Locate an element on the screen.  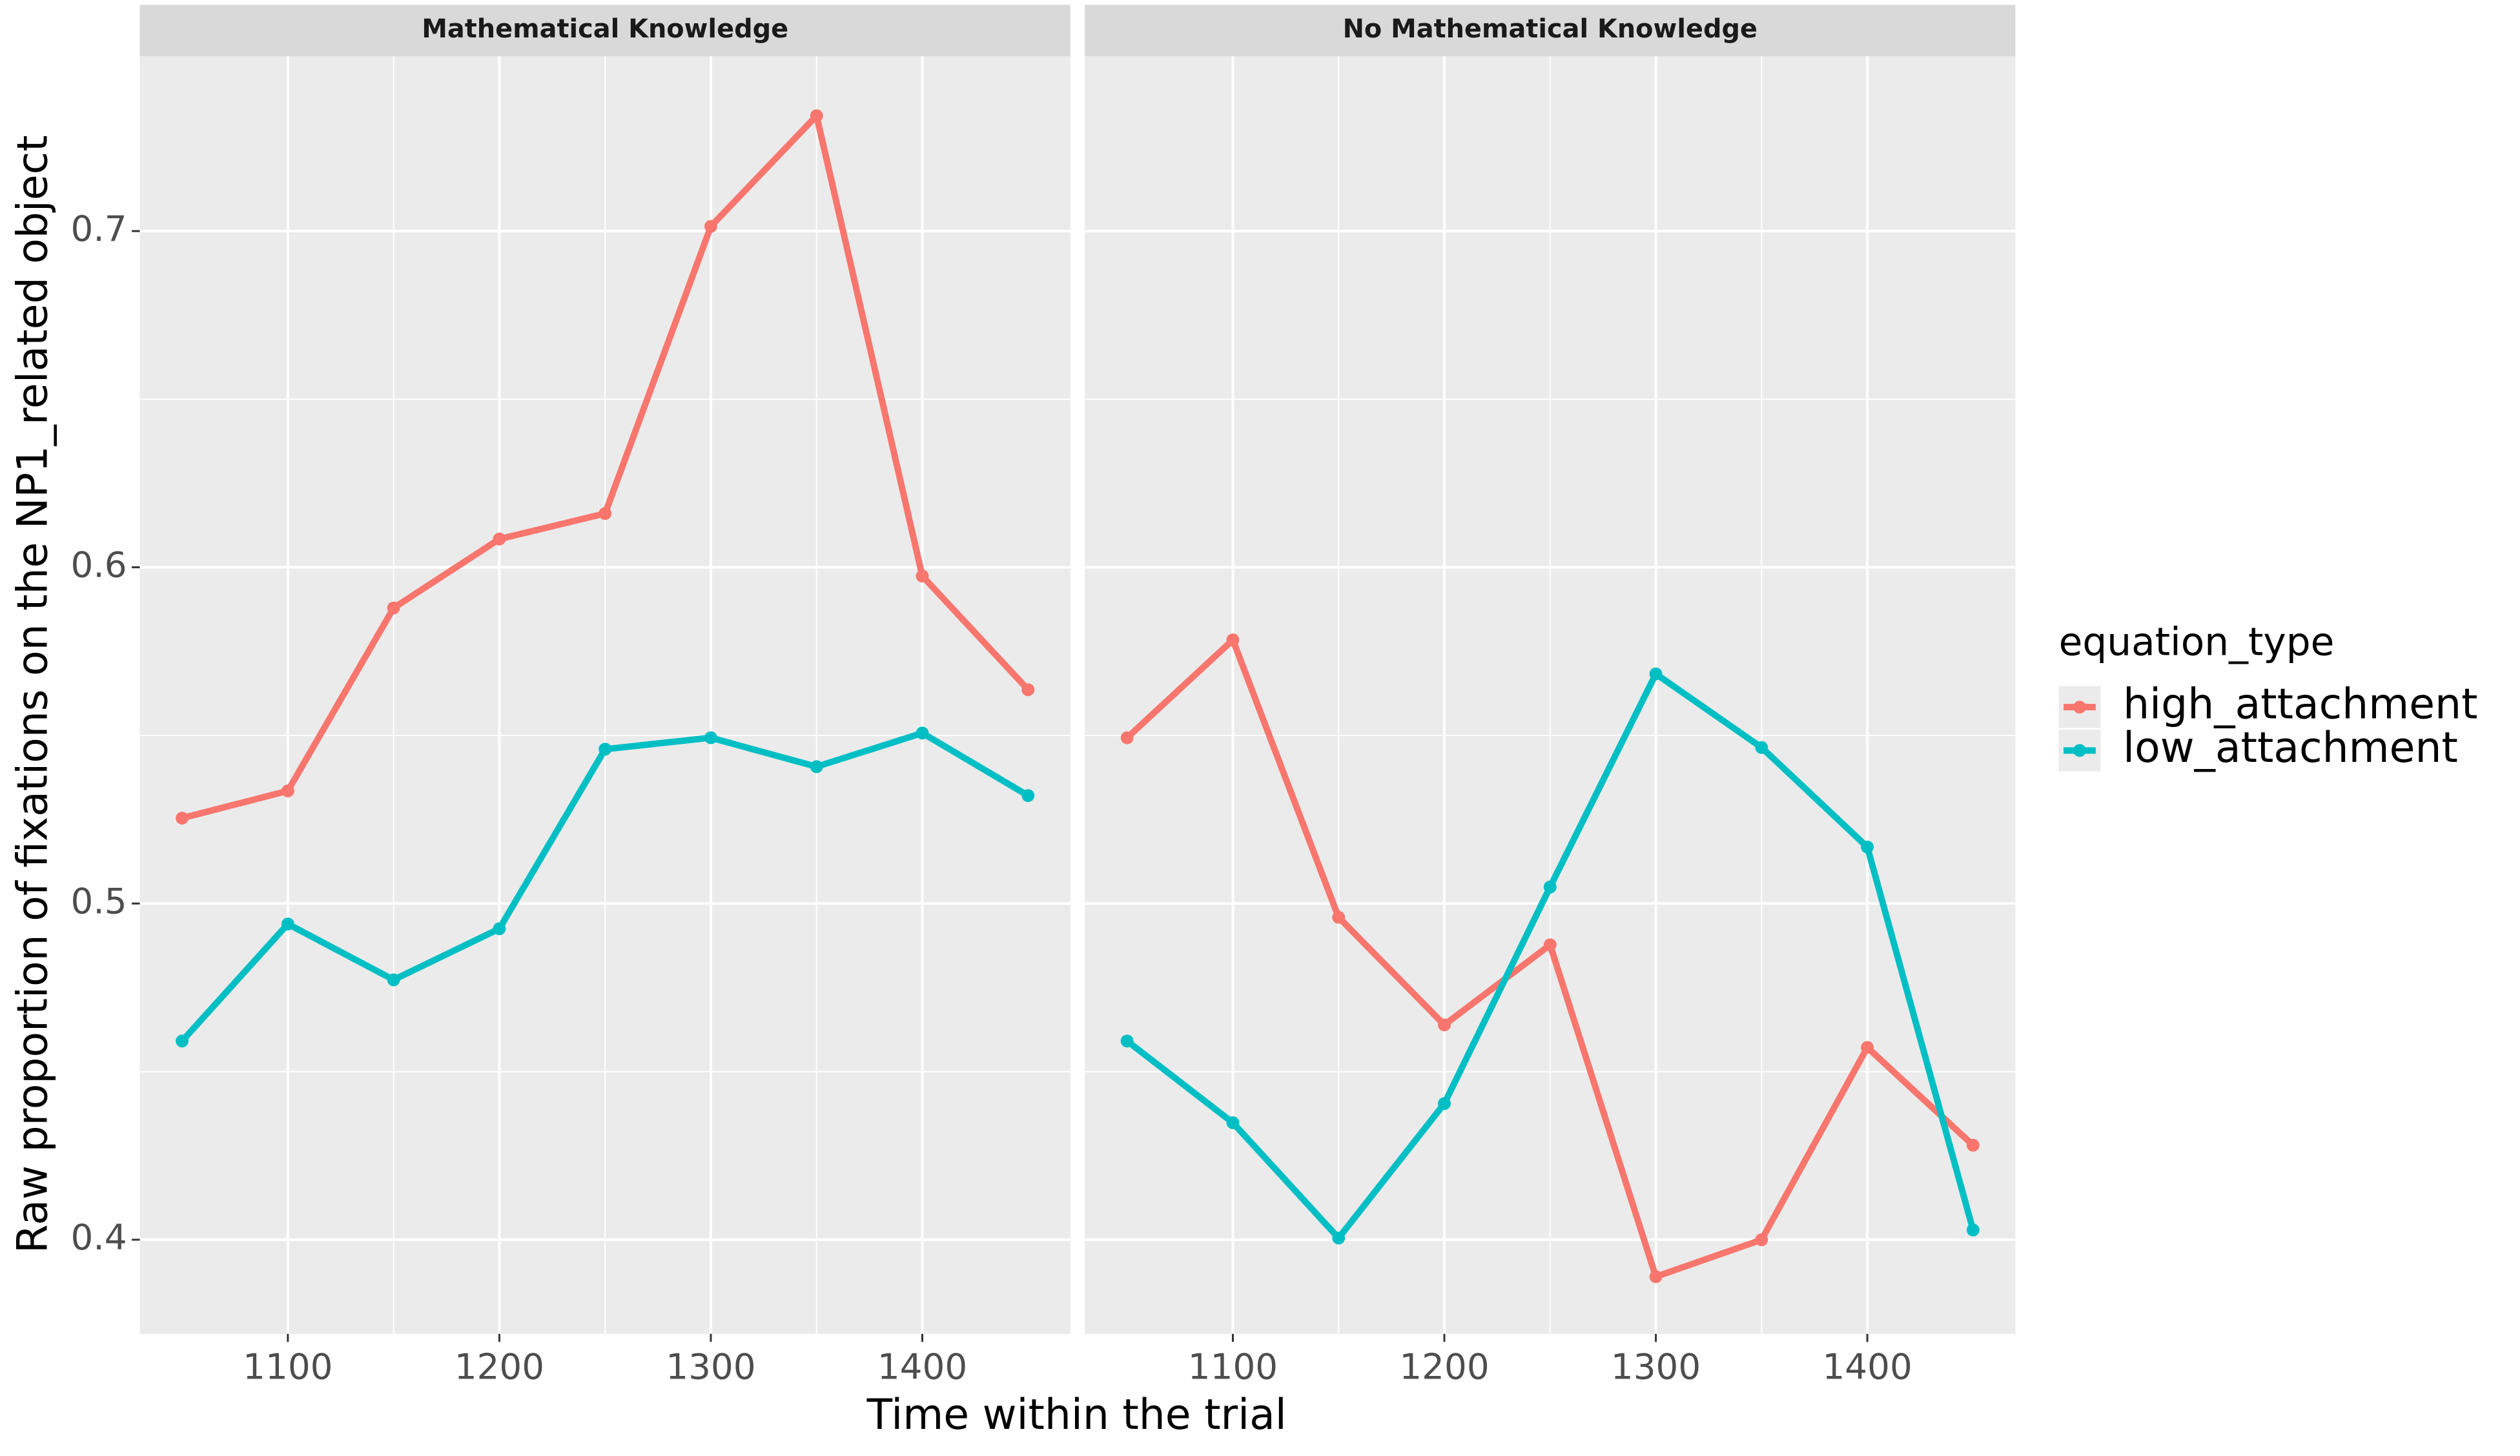
legend-label: low_attachment is located at coordinates (2290, 748).